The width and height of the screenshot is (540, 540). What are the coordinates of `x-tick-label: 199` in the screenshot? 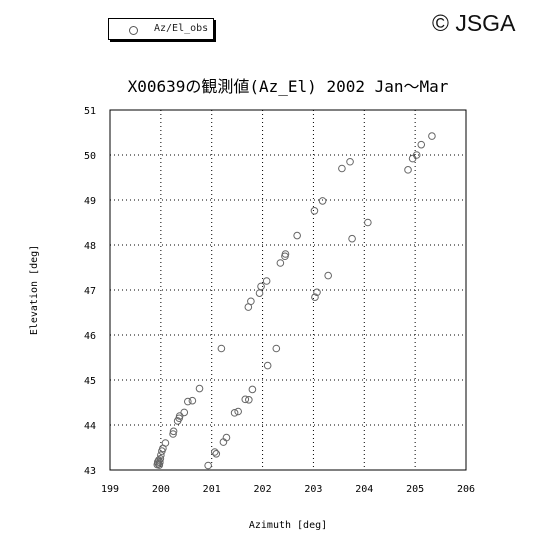 It's located at (110, 489).